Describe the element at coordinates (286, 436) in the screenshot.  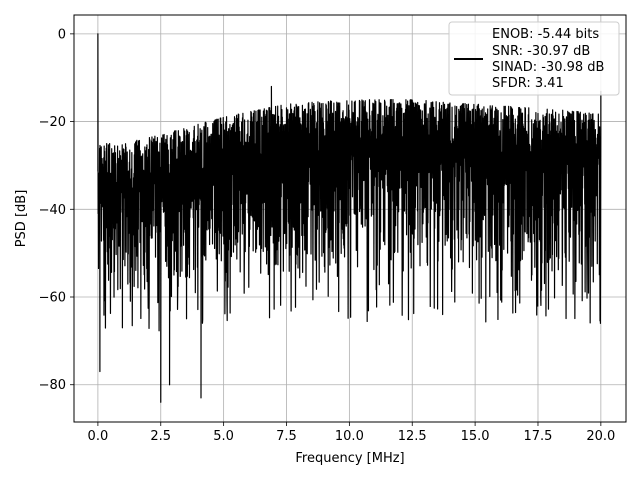
I see `x-tick-label: 7.5` at that location.